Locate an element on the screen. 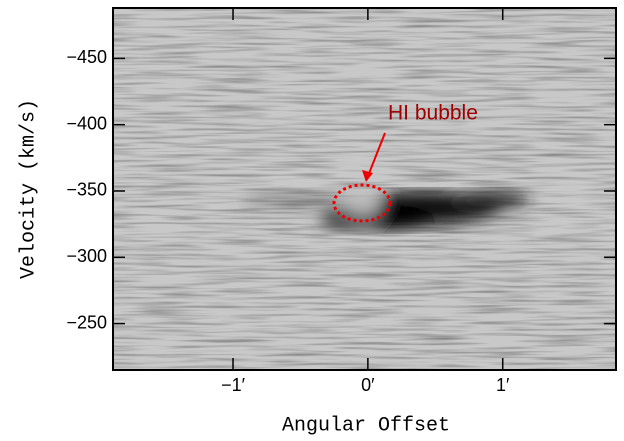  x-axis-label: Angular Offset is located at coordinates (366, 425).